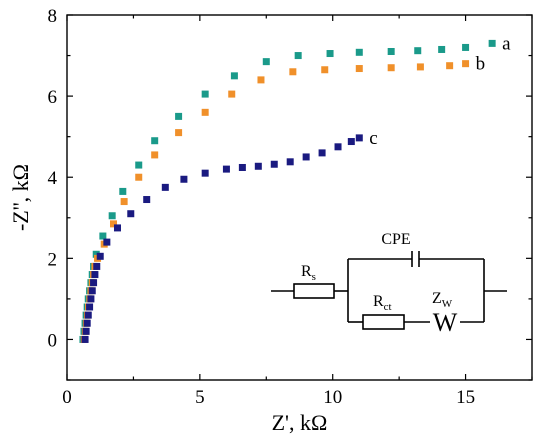 This screenshot has height=441, width=550. Describe the element at coordinates (53, 178) in the screenshot. I see `y-tick-label: 4` at that location.